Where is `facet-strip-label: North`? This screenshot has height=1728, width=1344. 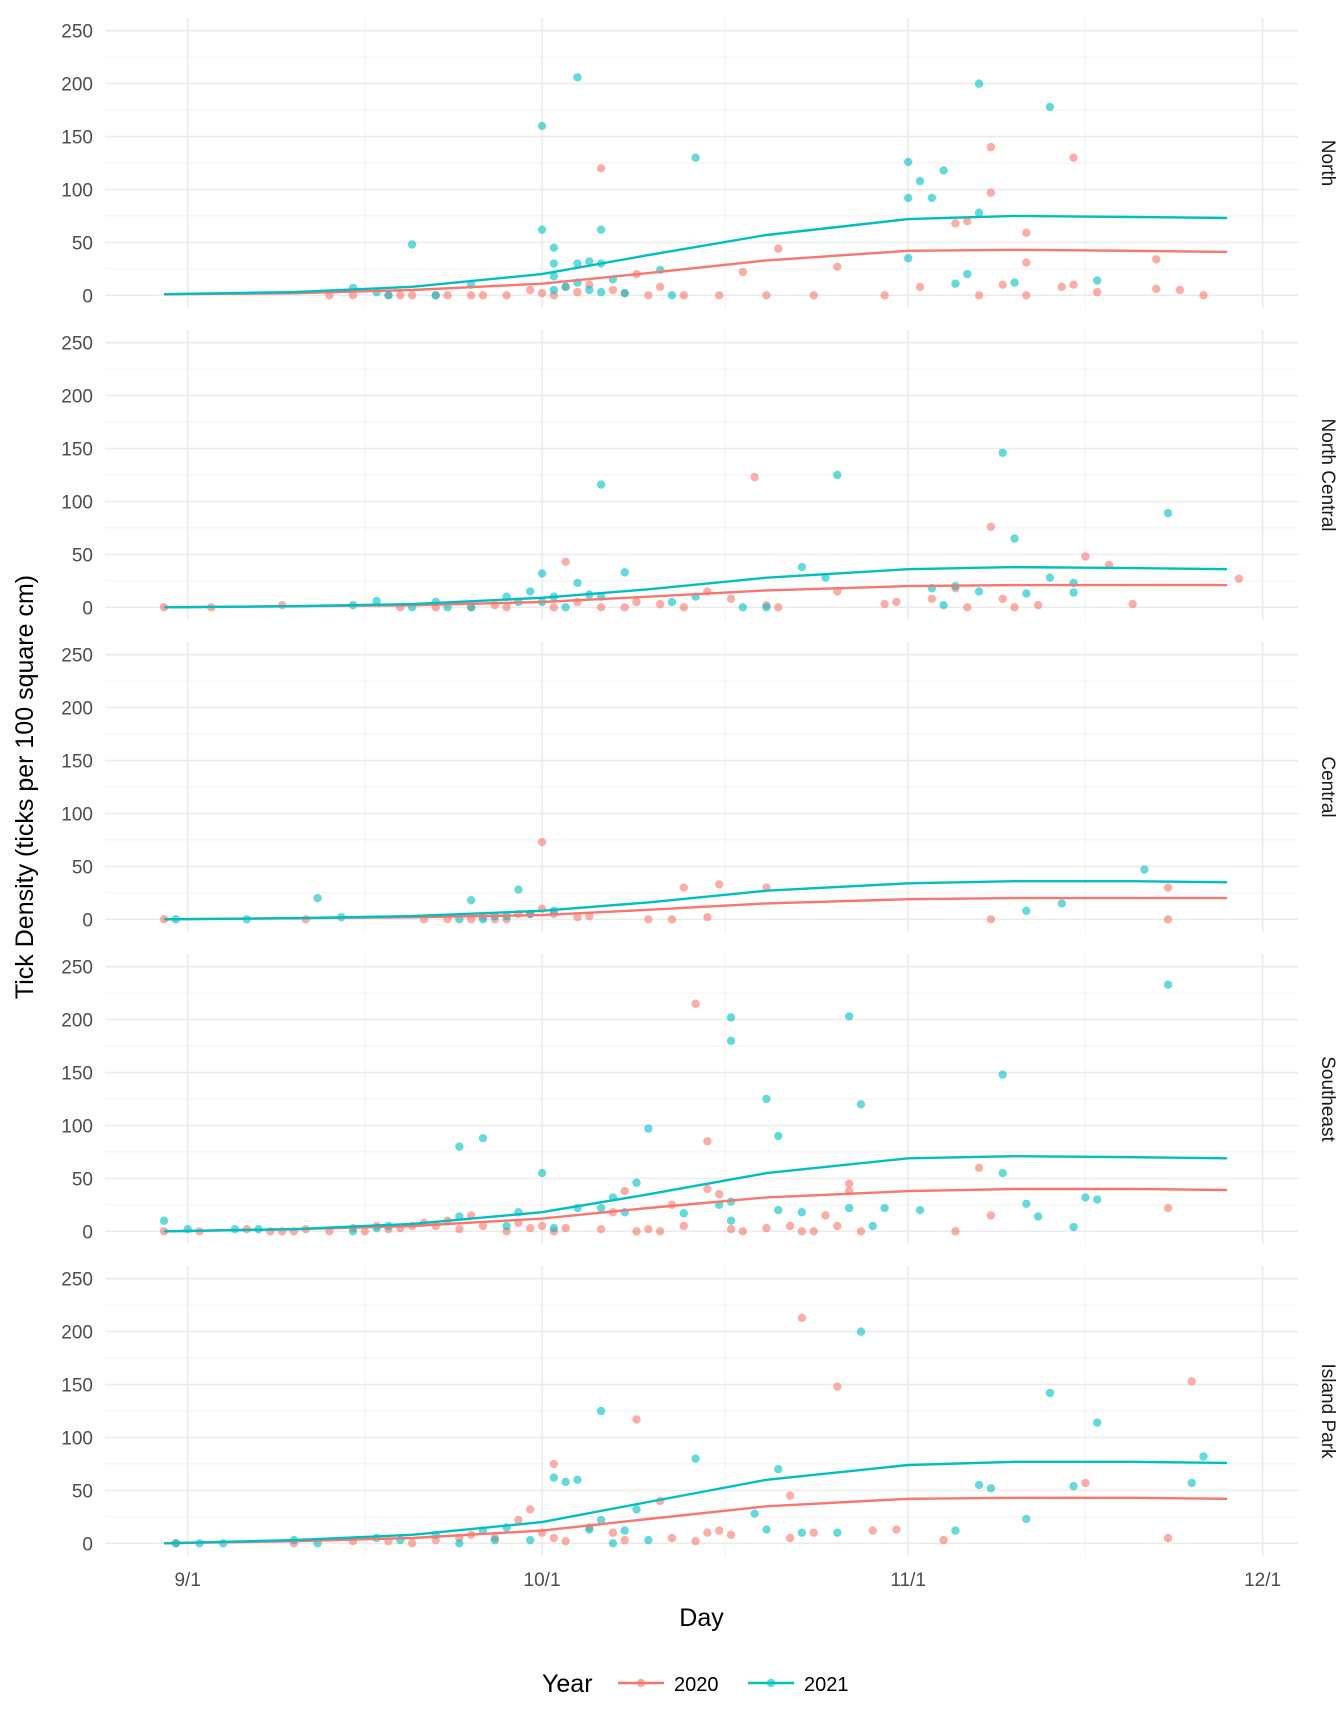 facet-strip-label: North is located at coordinates (1327, 163).